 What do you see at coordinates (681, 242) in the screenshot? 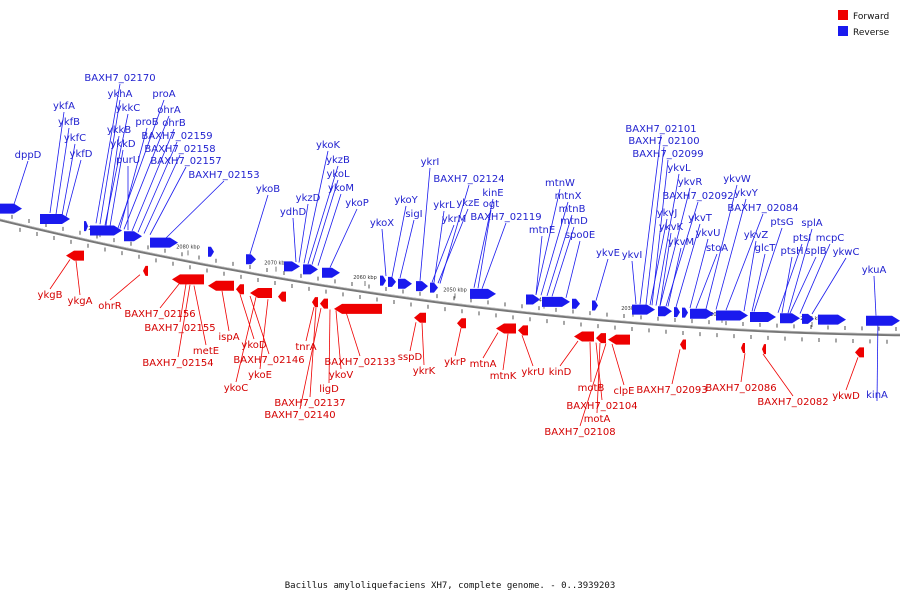
I see `reverse-gene-label-ykvm: ykvM` at bounding box center [681, 242].